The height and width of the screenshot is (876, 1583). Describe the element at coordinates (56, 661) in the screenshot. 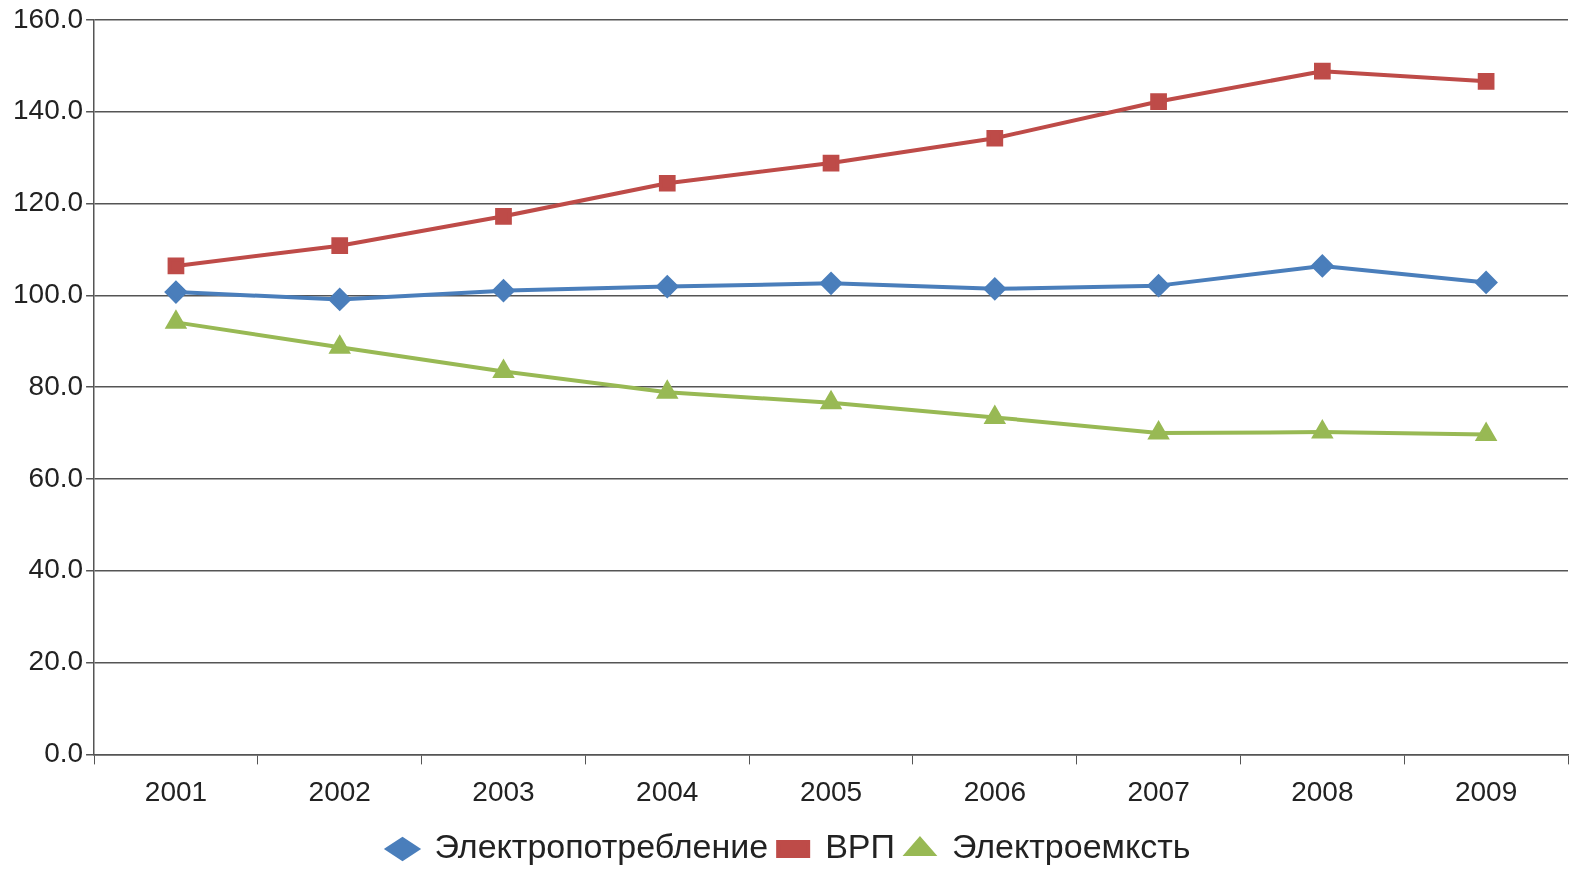

I see `y-tick-label: 20.0` at that location.